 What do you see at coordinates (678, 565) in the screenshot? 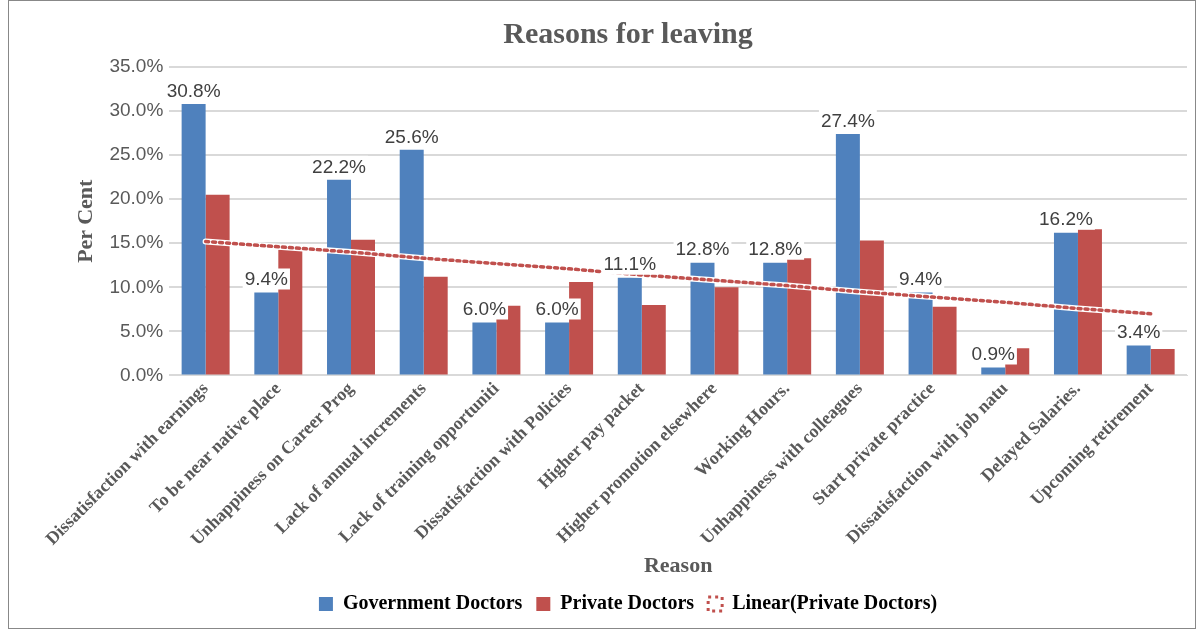
I see `x-axis-title: Reason` at bounding box center [678, 565].